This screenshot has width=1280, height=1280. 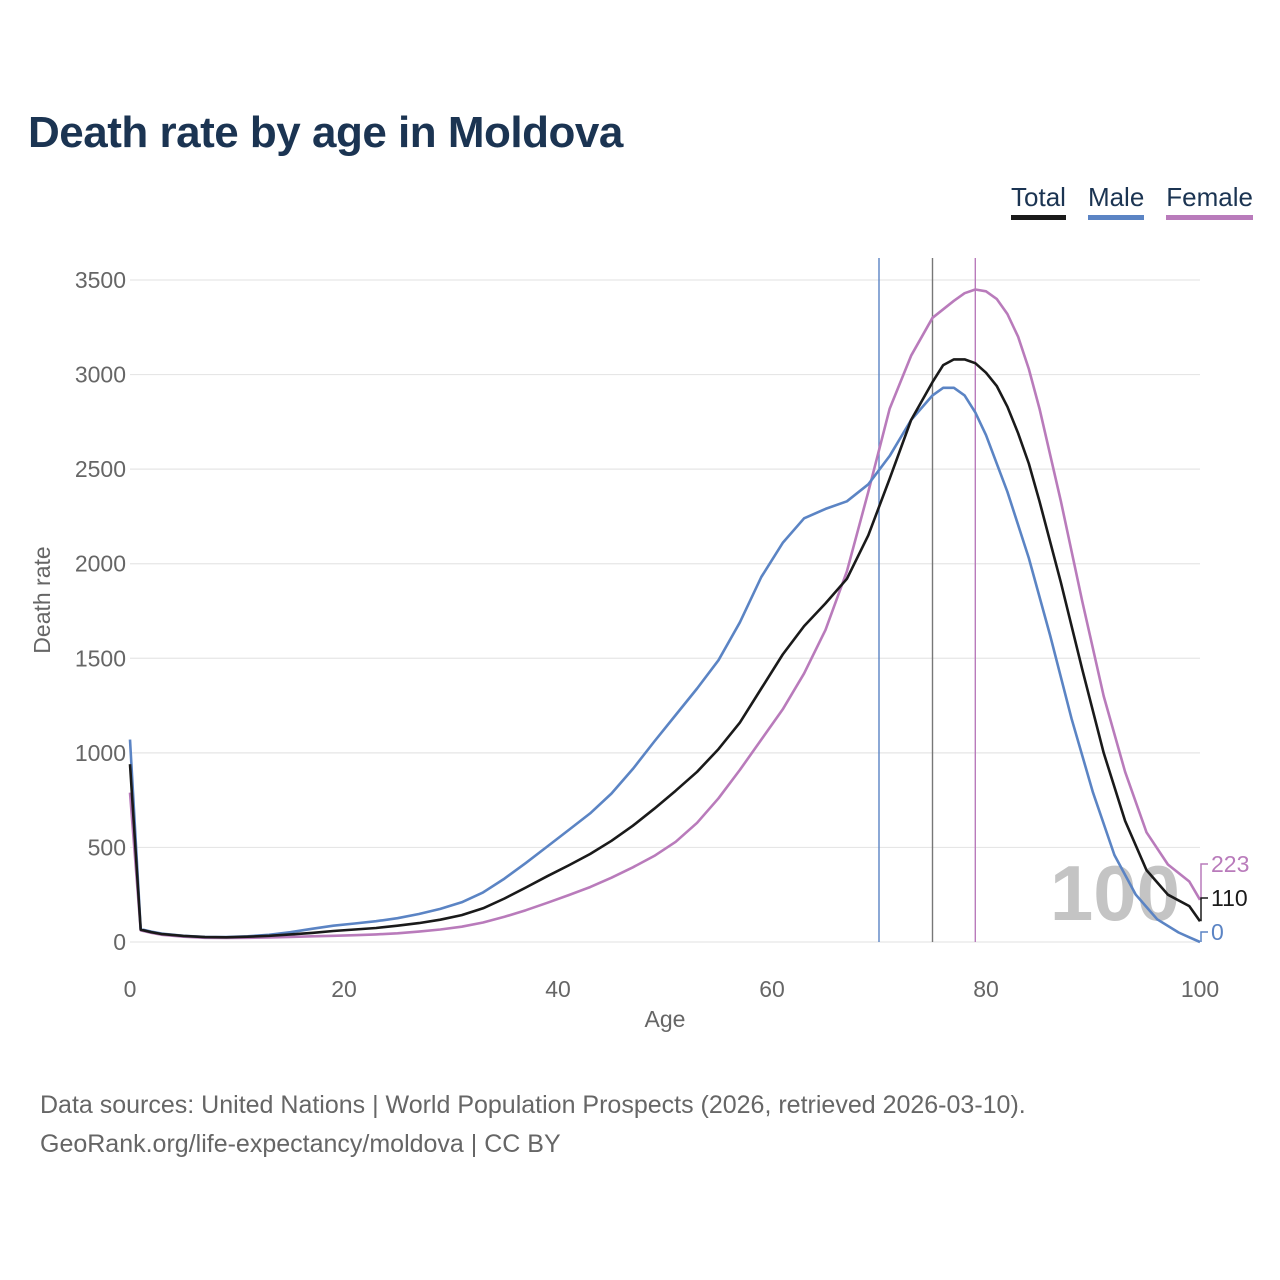 I want to click on x-tick-label: 60, so click(x=772, y=989).